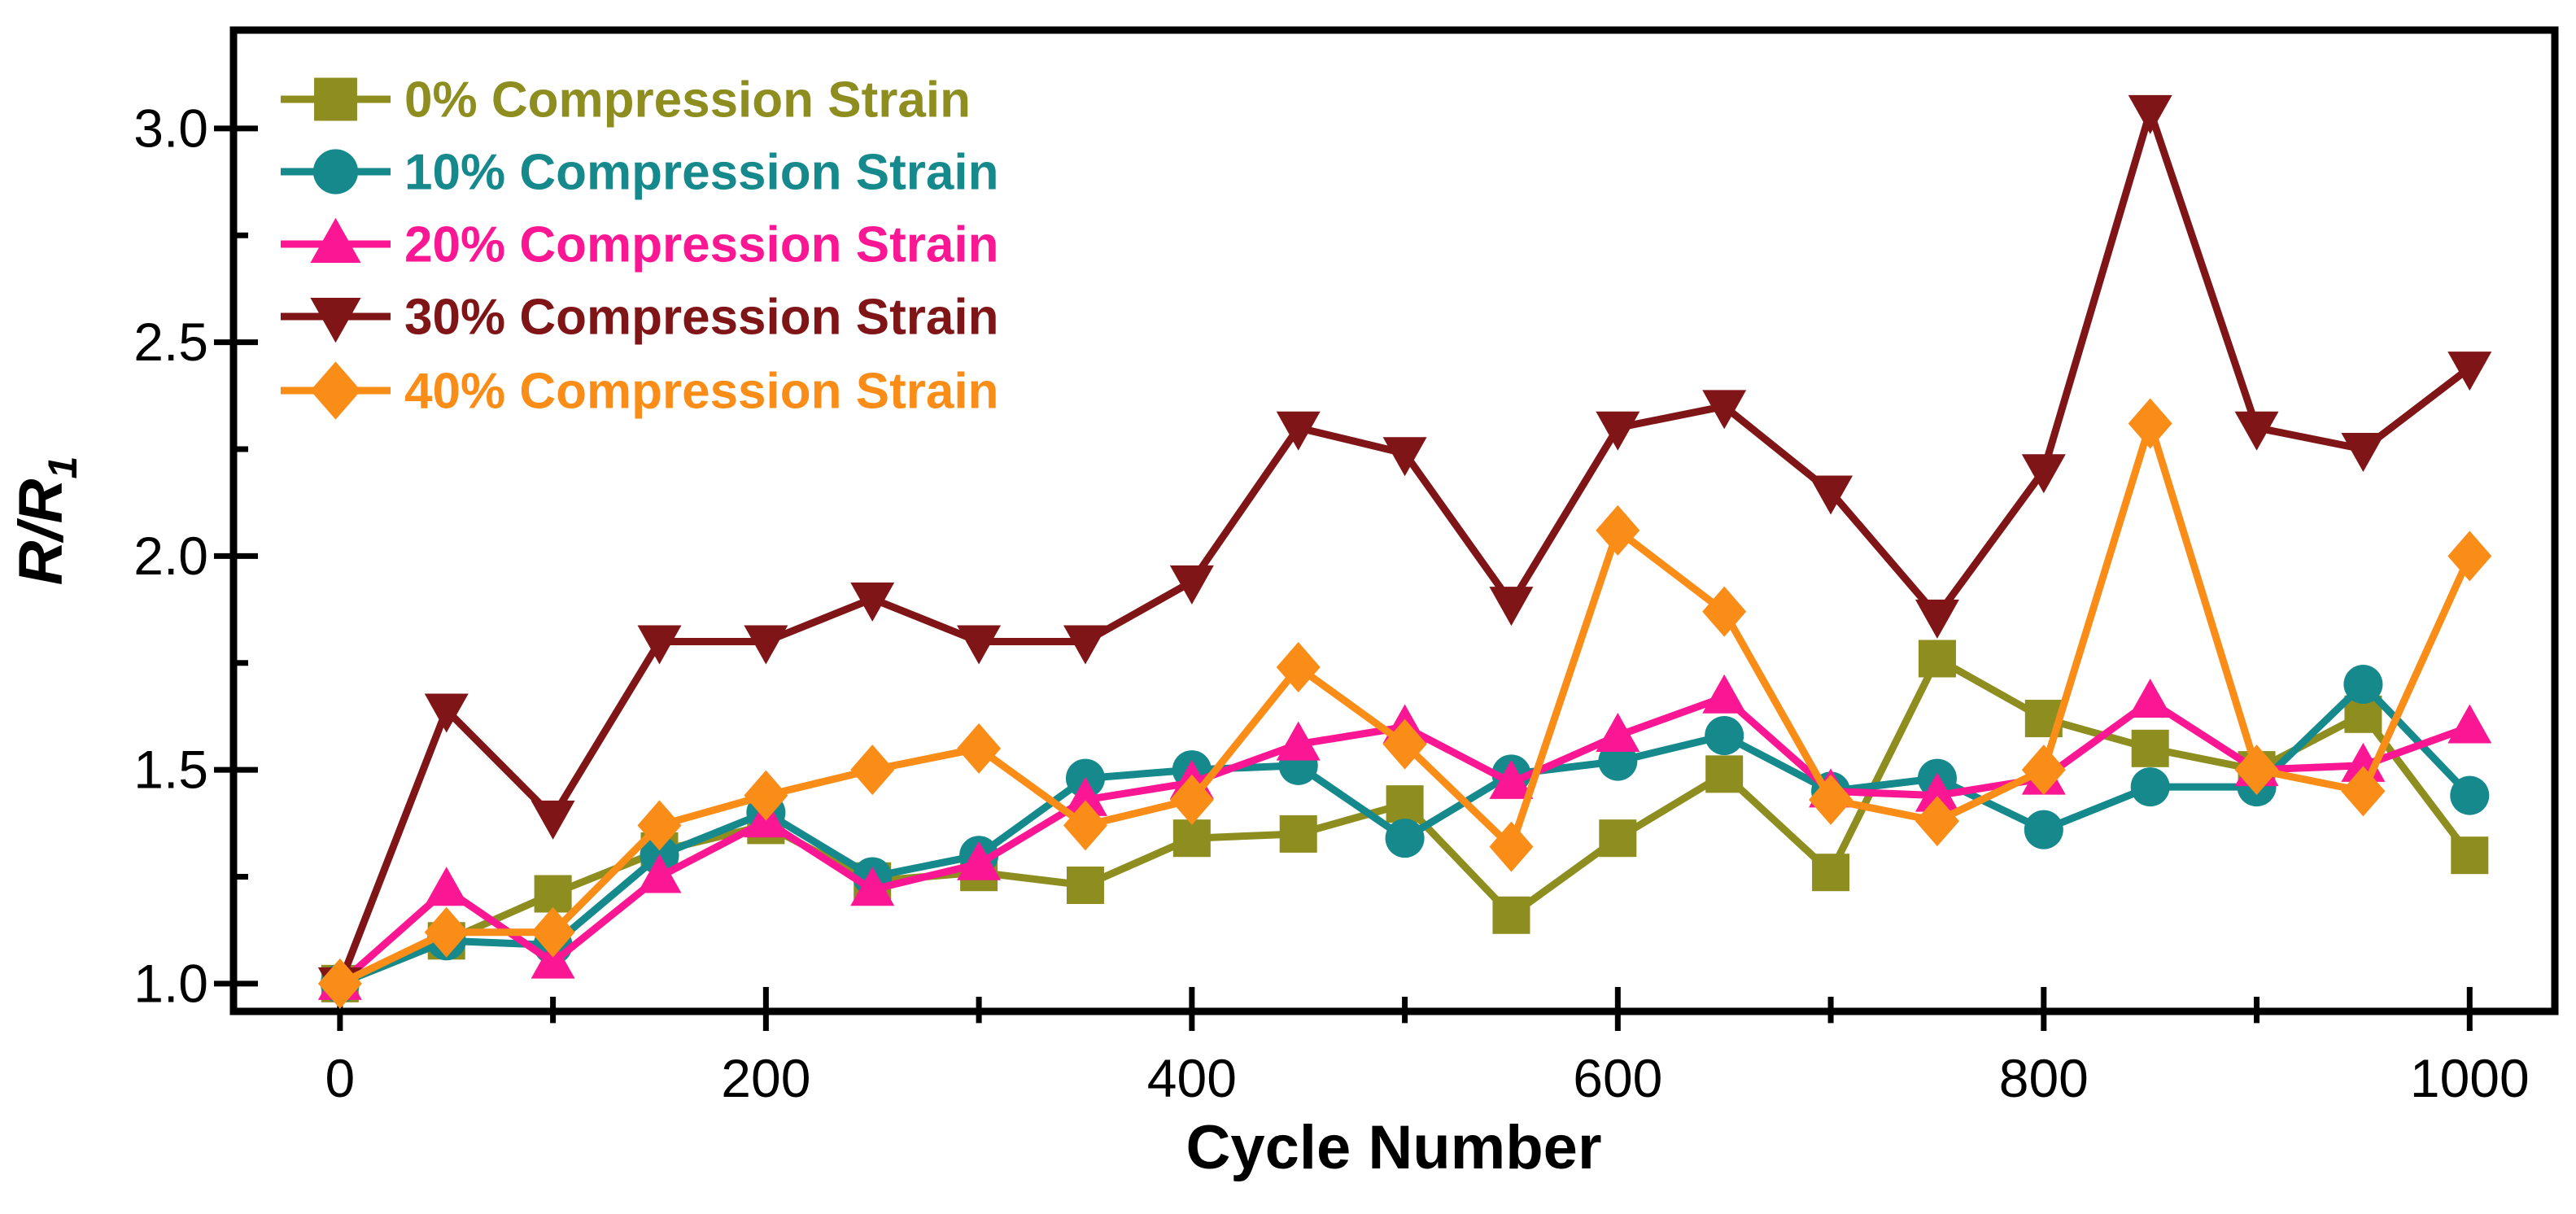 The height and width of the screenshot is (1214, 2576). I want to click on legend-item-0pct: 0% Compression Strain, so click(626, 101).